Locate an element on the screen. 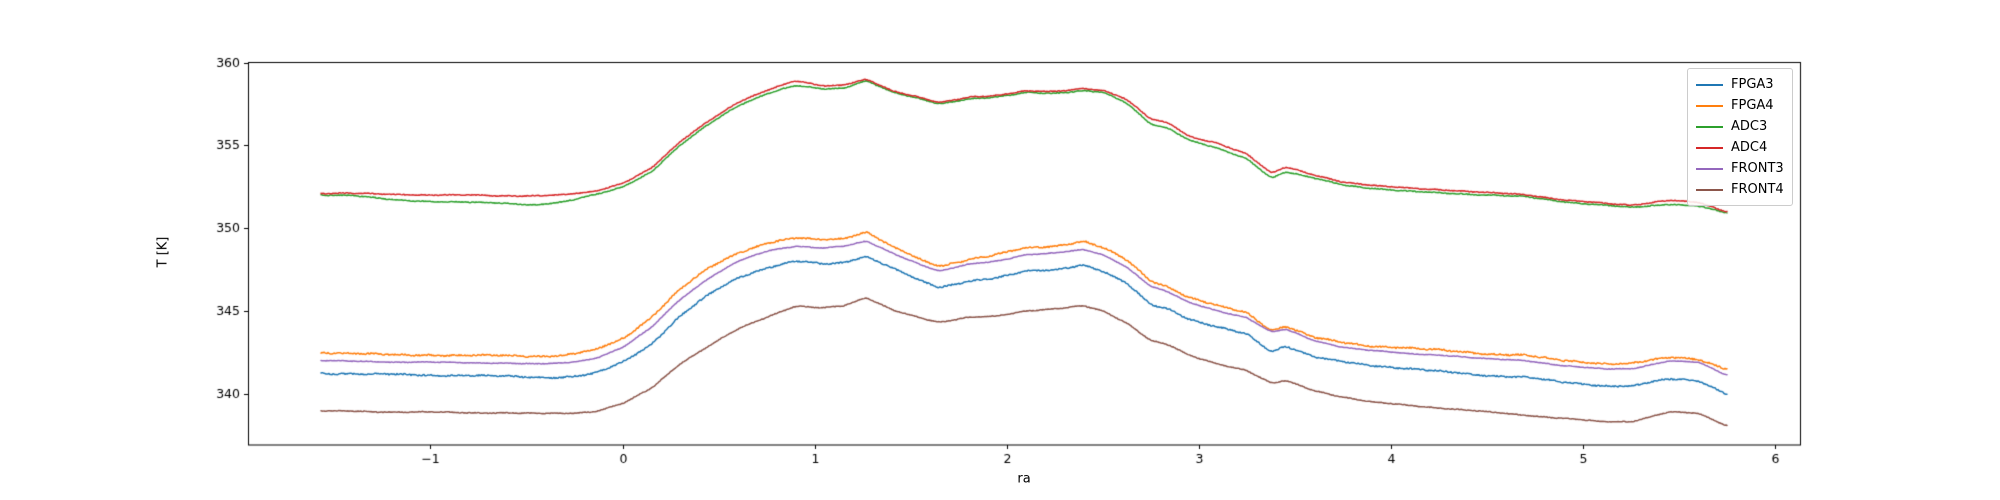  legend-label: FPGA4 is located at coordinates (1752, 105).